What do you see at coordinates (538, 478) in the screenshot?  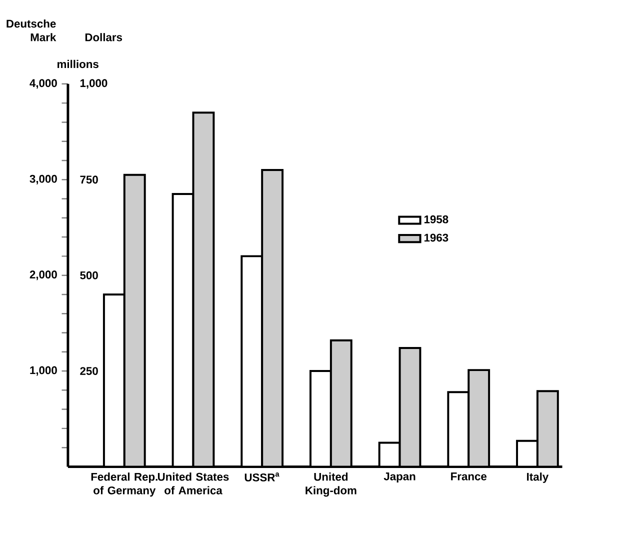 I see `x-tick-label: Italy` at bounding box center [538, 478].